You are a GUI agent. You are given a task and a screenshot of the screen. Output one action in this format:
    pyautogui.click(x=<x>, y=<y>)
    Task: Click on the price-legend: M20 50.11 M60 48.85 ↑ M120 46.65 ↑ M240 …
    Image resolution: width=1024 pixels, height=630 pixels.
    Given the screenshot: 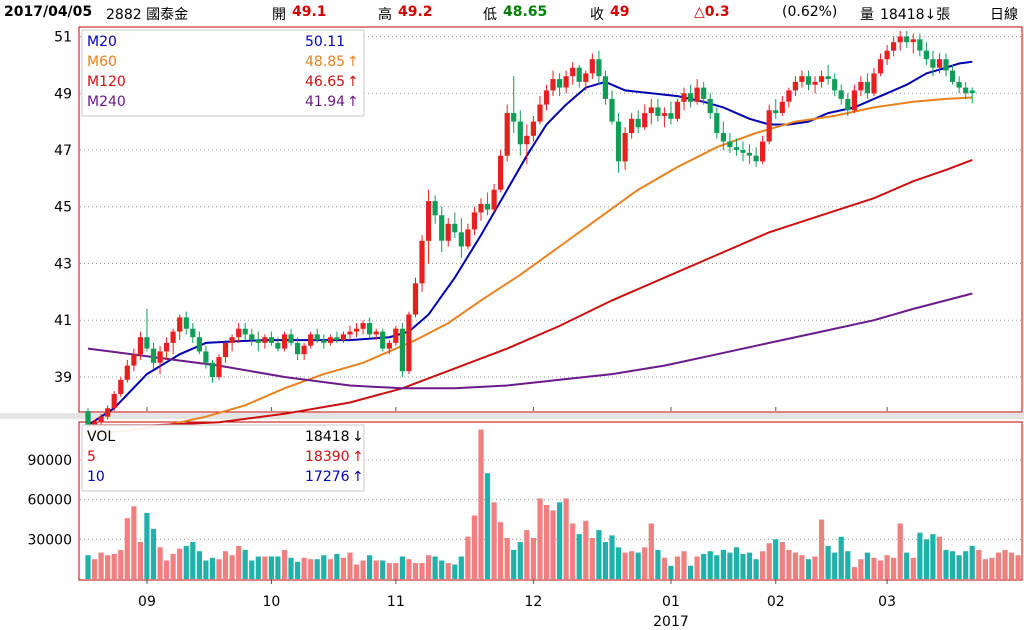 What is the action you would take?
    pyautogui.click(x=223, y=72)
    